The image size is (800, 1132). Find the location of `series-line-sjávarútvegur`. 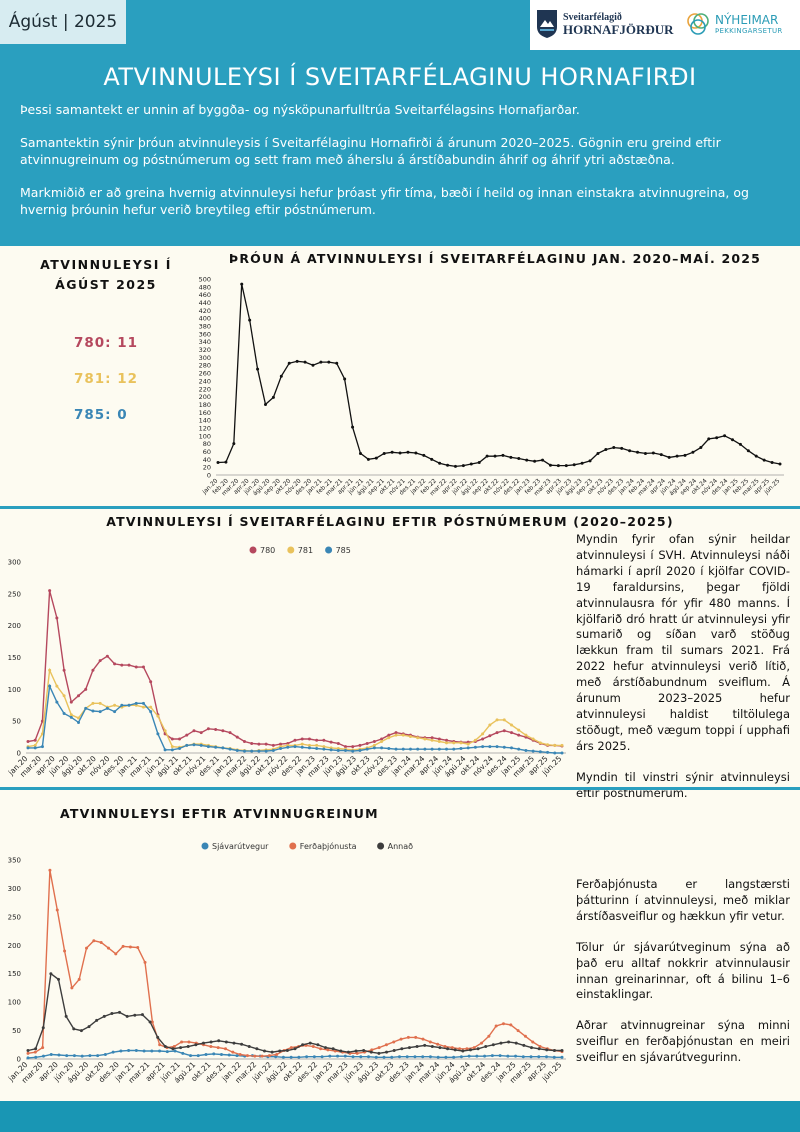

series-line-sjávarútvegur is located at coordinates (294, 1054).